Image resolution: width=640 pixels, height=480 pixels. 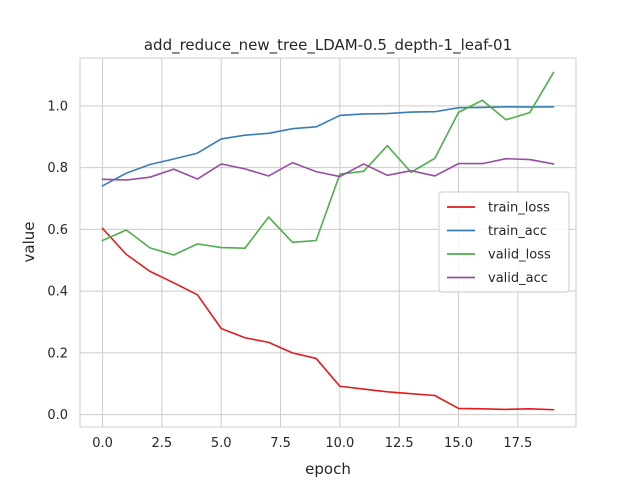 I want to click on y-tick-label: 0.4, so click(x=57, y=292).